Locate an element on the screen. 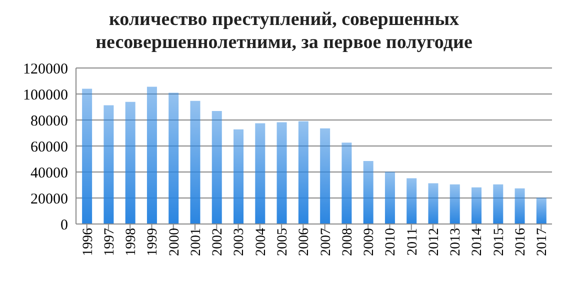 The height and width of the screenshot is (287, 568). x-tick-label: 2014 is located at coordinates (478, 242).